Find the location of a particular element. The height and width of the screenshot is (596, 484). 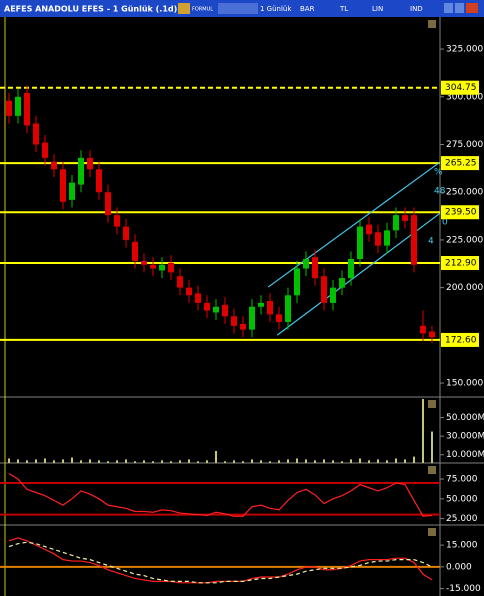

y-tick-label: 225.000 is located at coordinates (464, 240).